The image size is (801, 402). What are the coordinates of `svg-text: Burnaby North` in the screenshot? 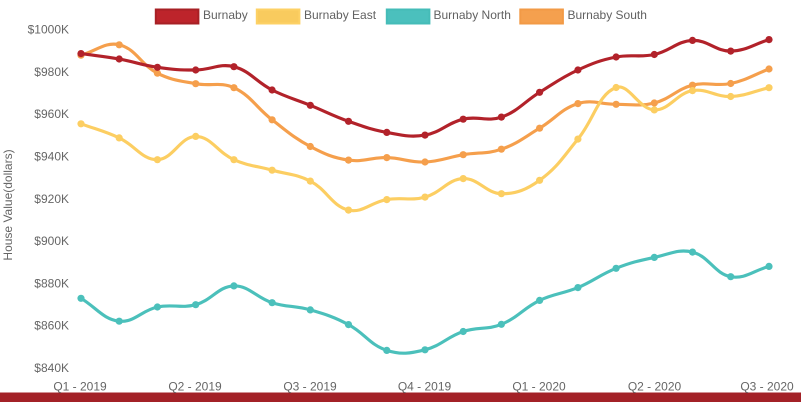 It's located at (472, 15).